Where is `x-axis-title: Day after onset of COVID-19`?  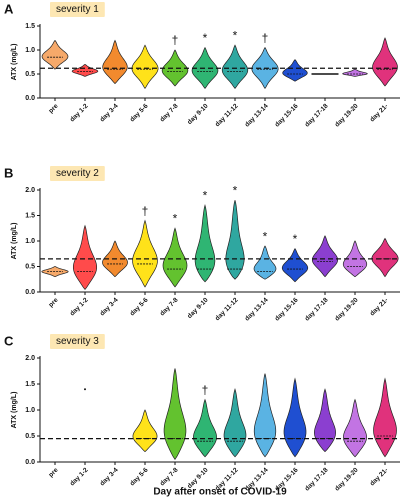
x-axis-title: Day after onset of COVID-19 is located at coordinates (220, 492).